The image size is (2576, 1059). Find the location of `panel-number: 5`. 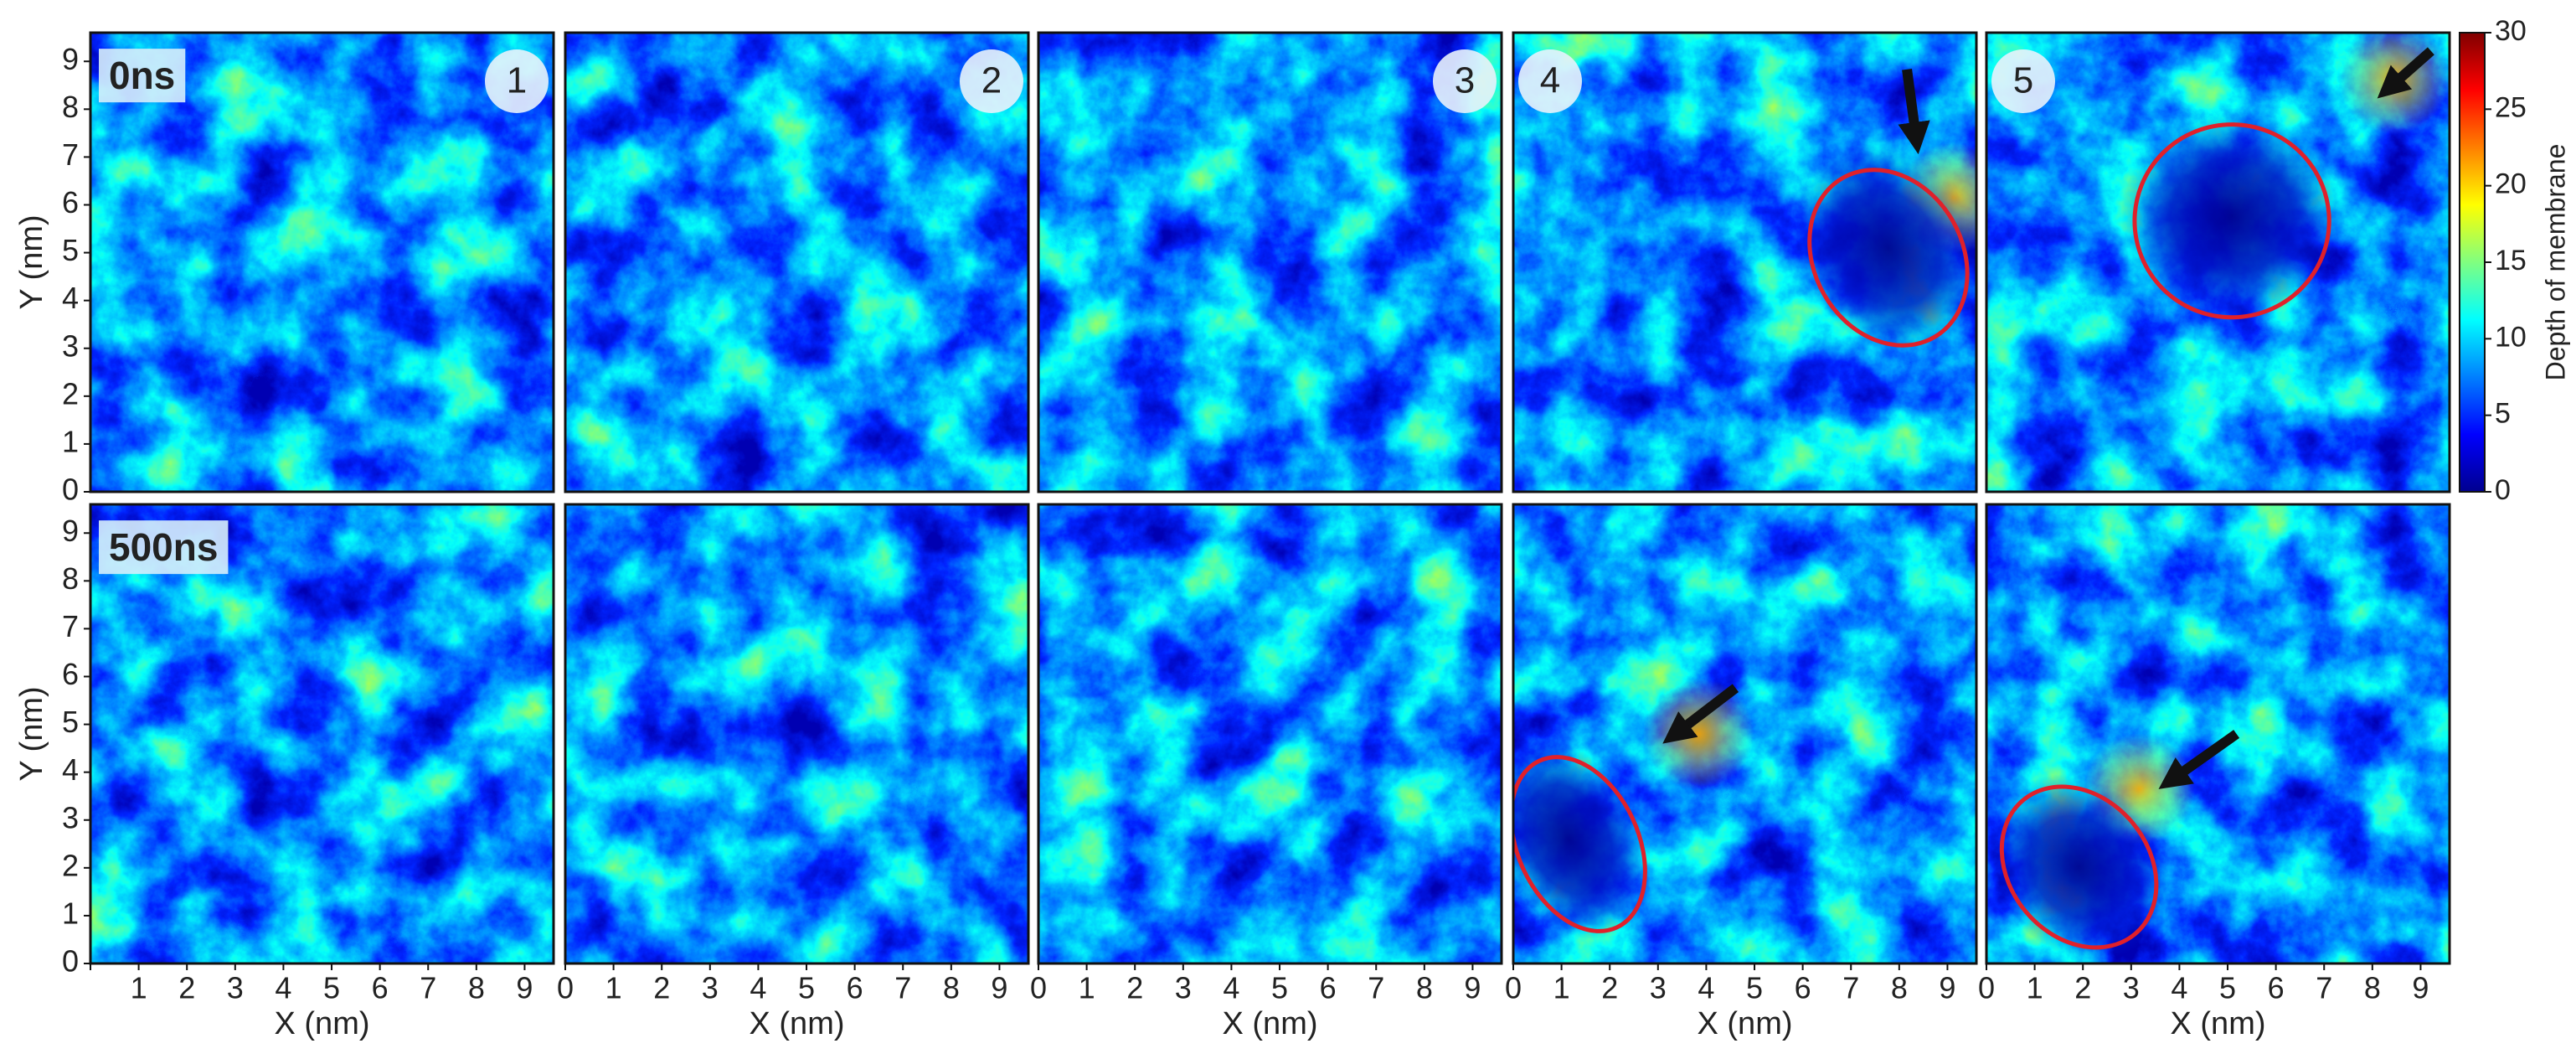

panel-number: 5 is located at coordinates (2023, 80).